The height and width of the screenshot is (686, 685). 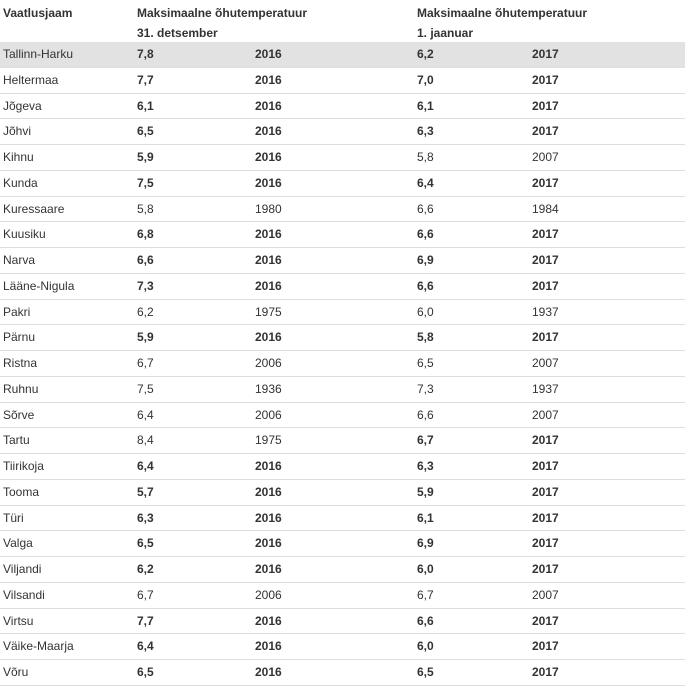 I want to click on dec-temp-cell: 6,2, so click(x=145, y=569).